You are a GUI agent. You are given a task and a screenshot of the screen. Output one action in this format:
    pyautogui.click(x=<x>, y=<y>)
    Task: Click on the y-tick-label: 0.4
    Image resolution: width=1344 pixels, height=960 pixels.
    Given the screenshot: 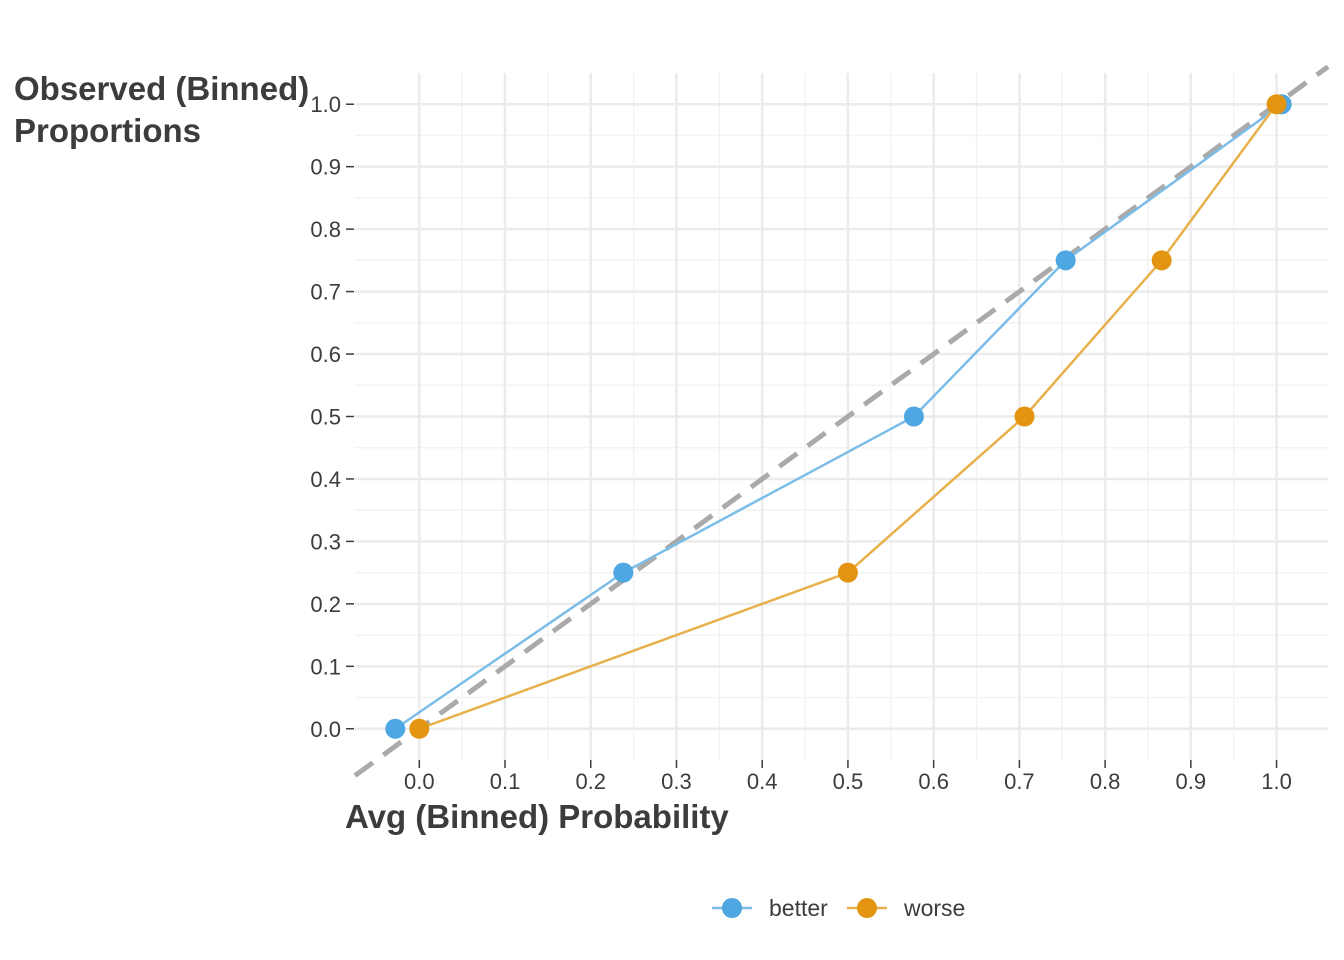 What is the action you would take?
    pyautogui.click(x=325, y=479)
    